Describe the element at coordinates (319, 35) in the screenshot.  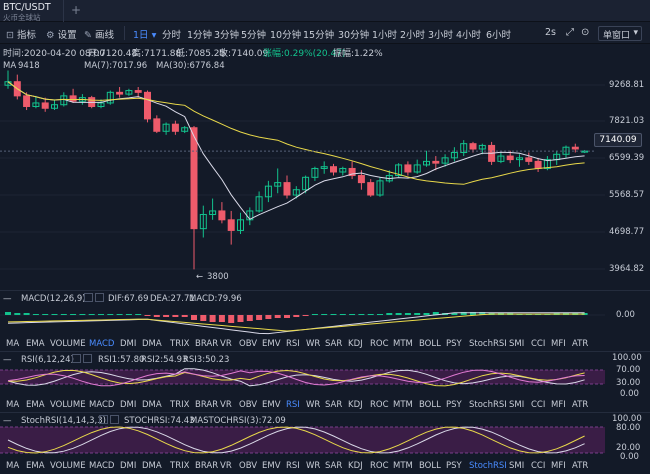
I see `period-6: 15分钟` at that location.